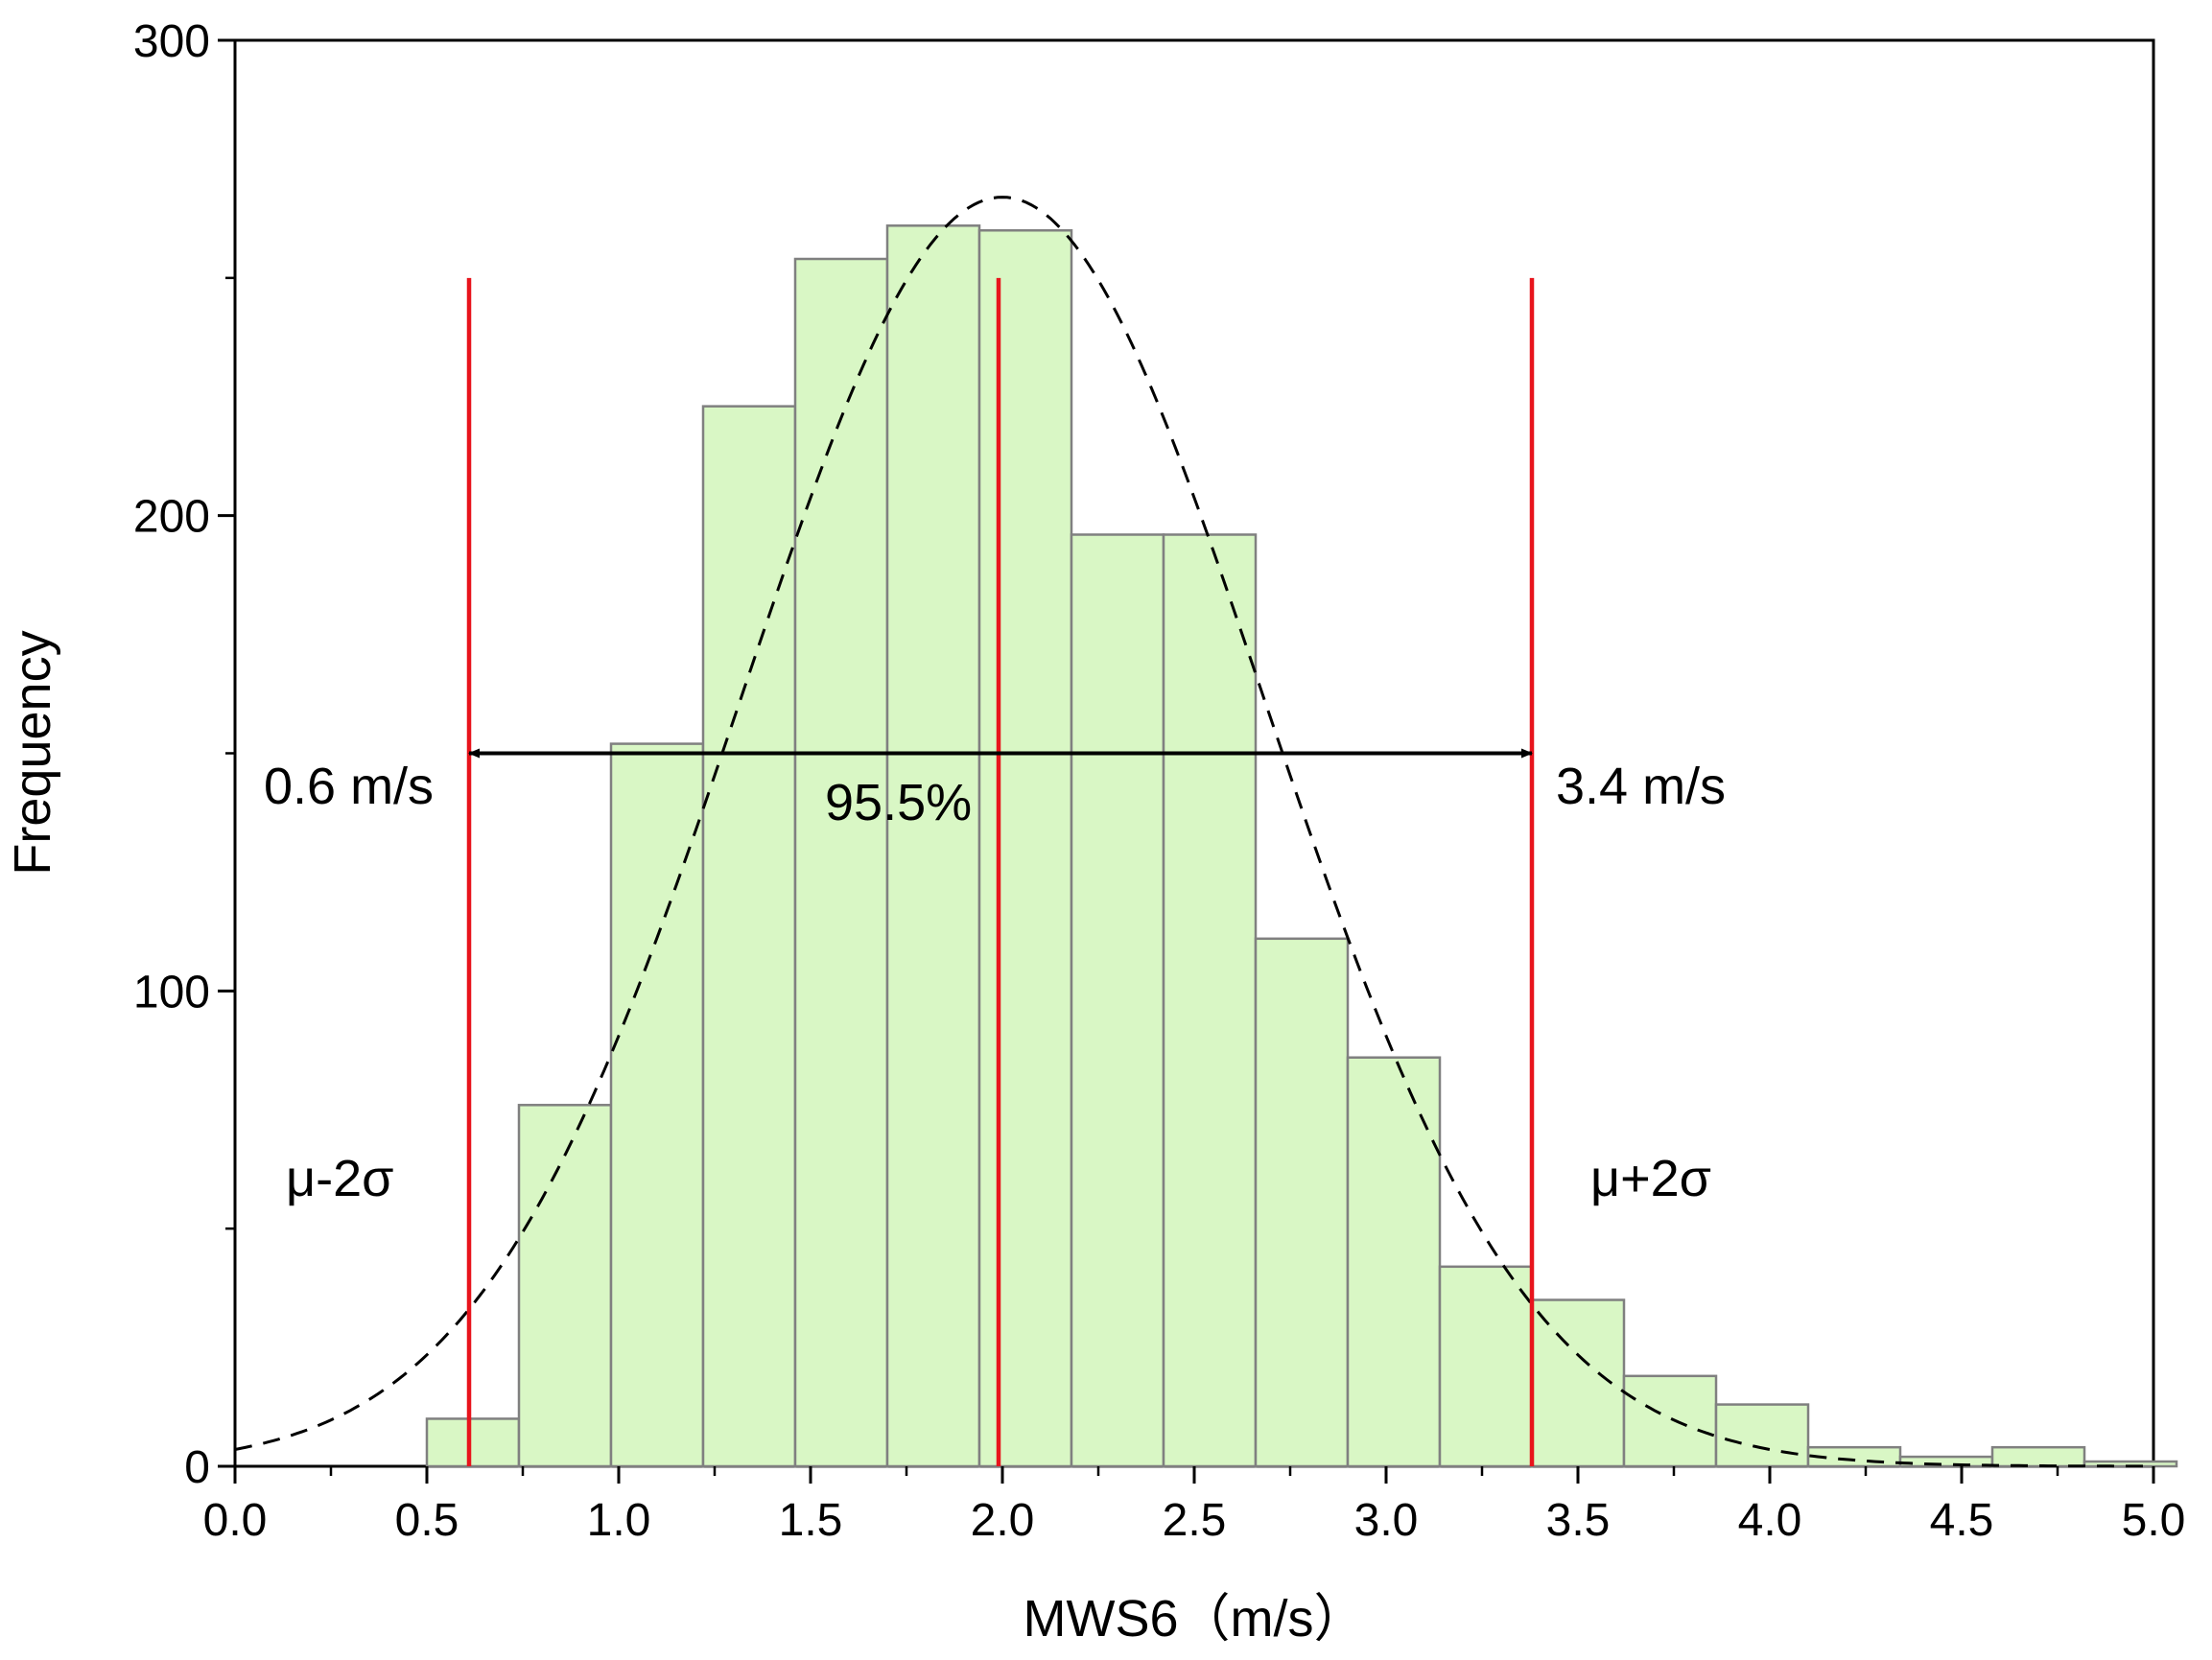 This screenshot has height=1660, width=2212. I want to click on right-sigma-label: μ+2σ, so click(1650, 1178).